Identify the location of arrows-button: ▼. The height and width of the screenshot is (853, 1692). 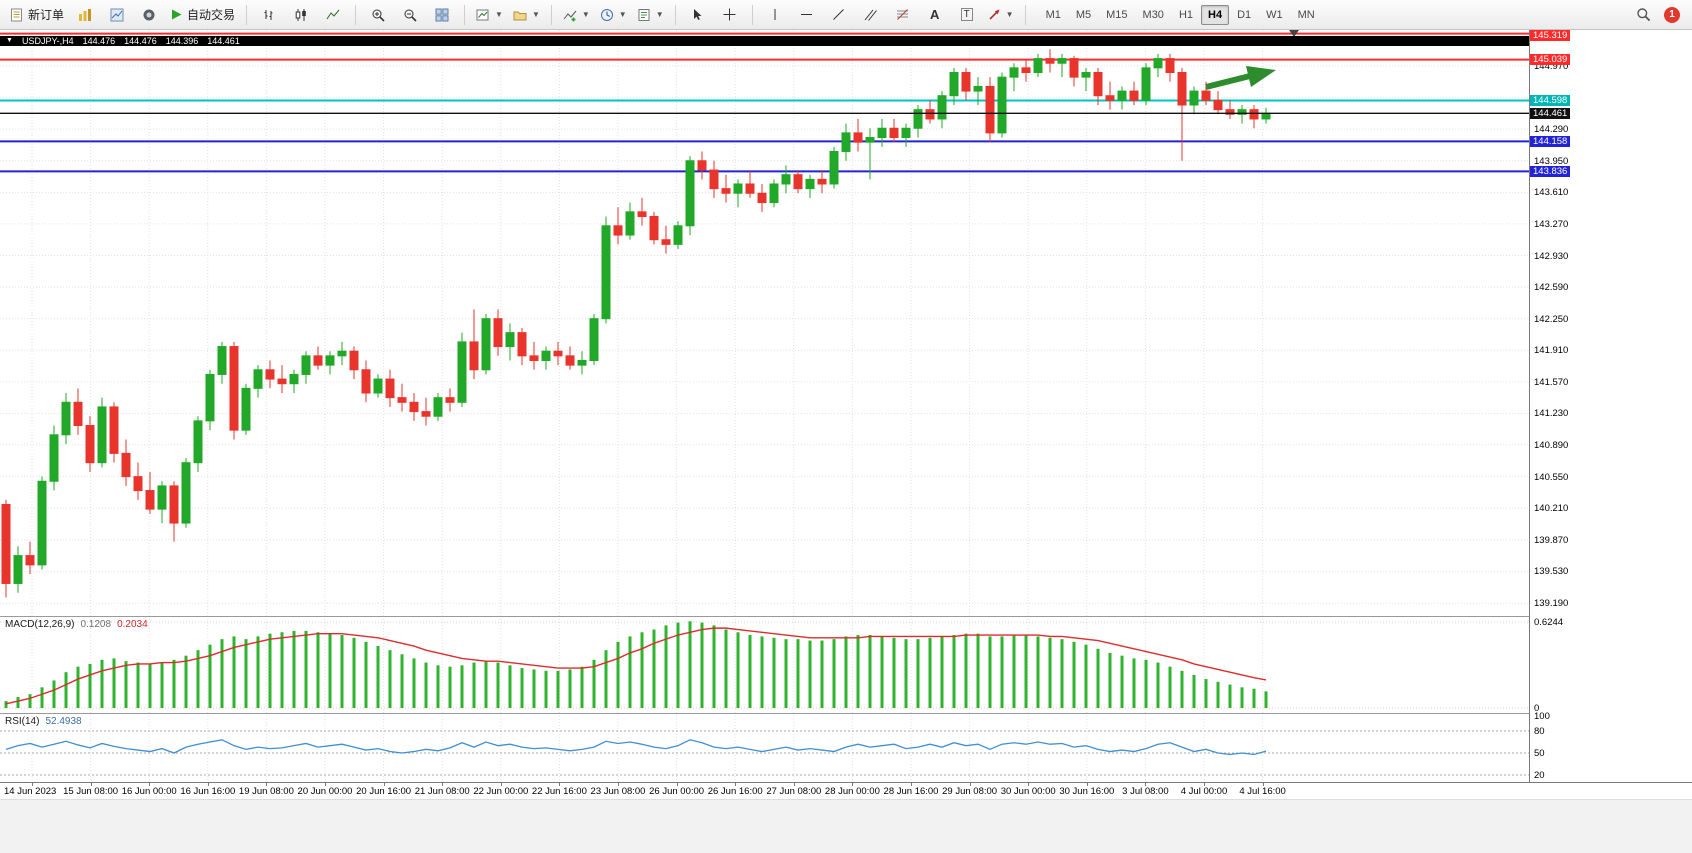
(1001, 15).